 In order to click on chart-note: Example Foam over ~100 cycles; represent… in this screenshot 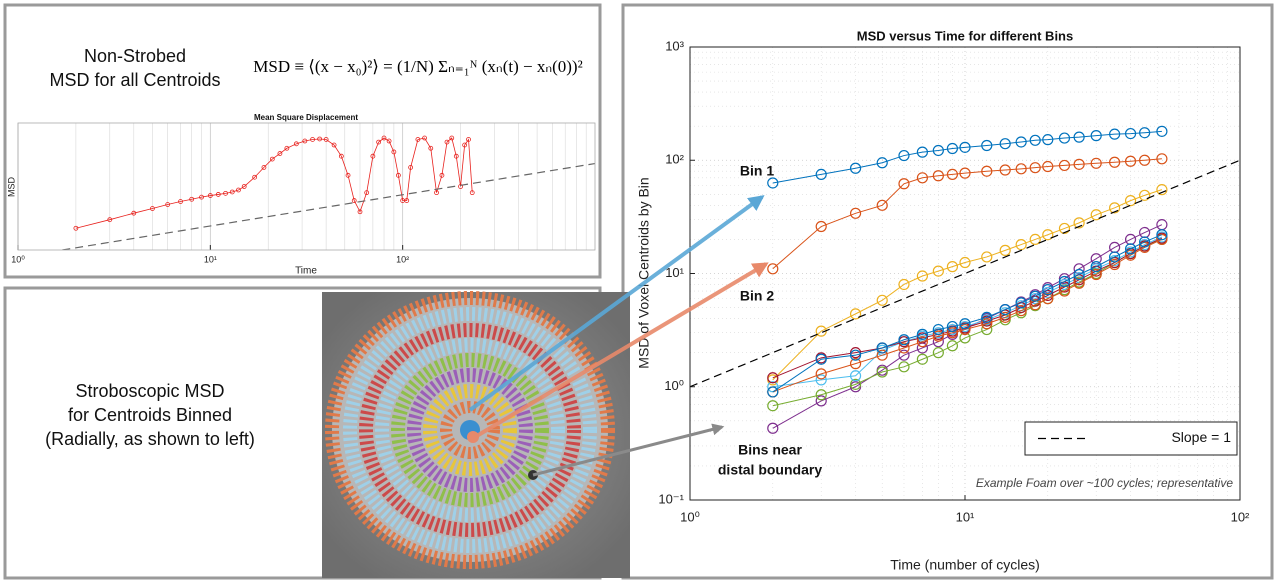, I will do `click(1104, 483)`.